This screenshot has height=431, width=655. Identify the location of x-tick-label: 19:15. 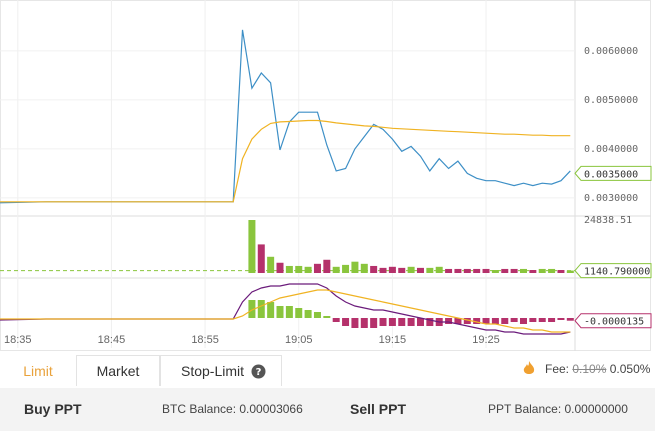
(393, 340).